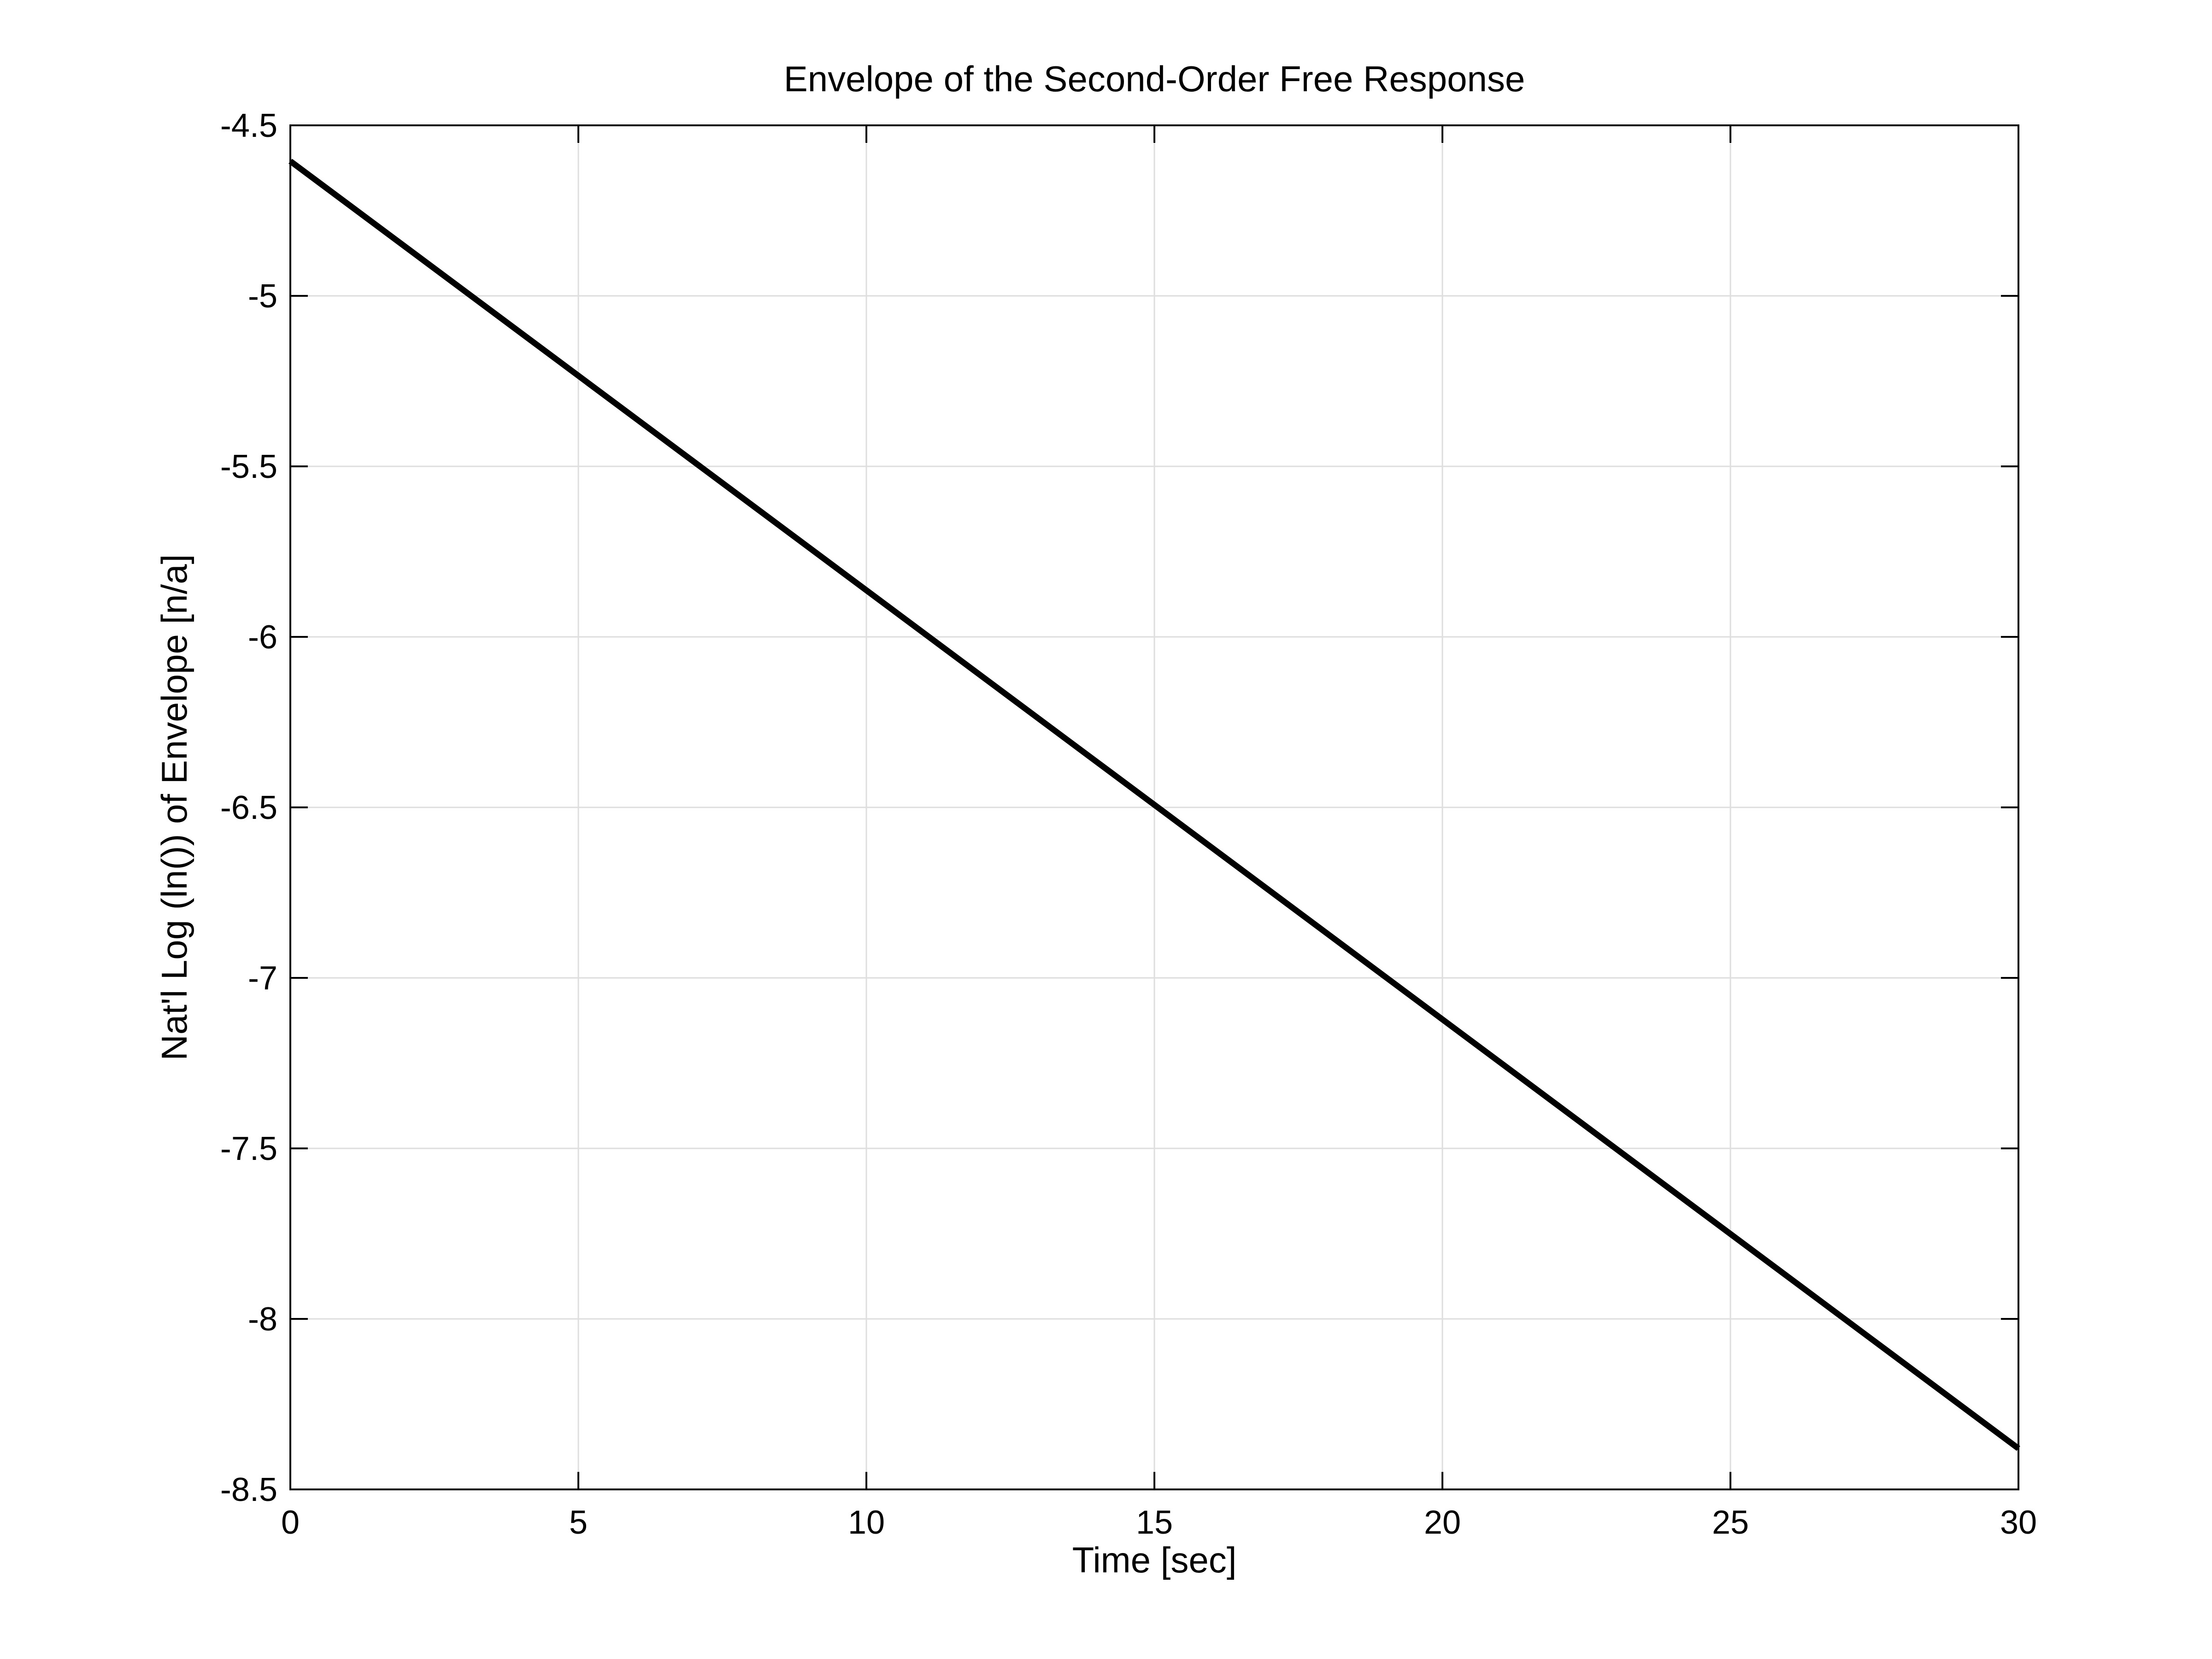 This screenshot has width=2212, height=1659. What do you see at coordinates (290, 1522) in the screenshot?
I see `x-tick-label: 0` at bounding box center [290, 1522].